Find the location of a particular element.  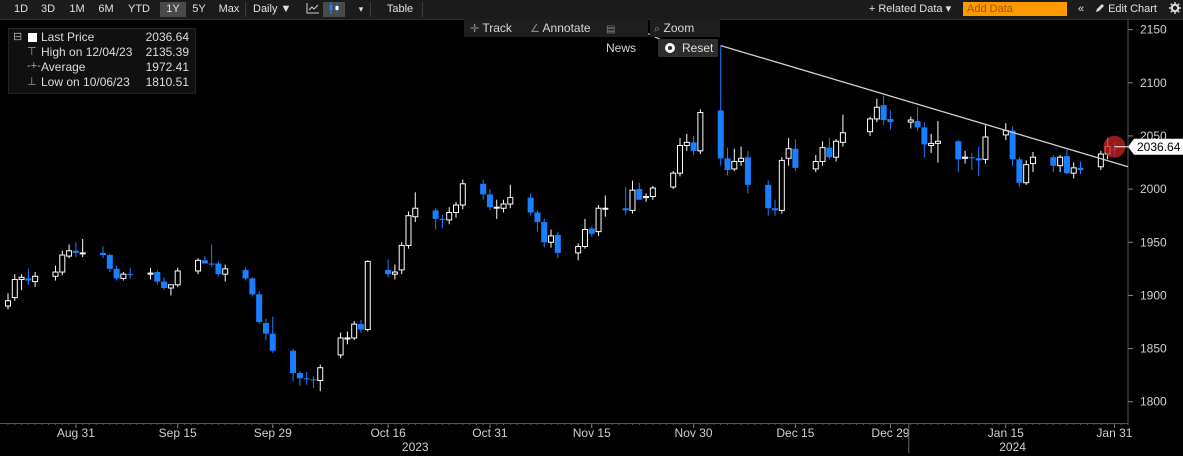

legend-high: ⊤ High on 12/04/23 2135.39 is located at coordinates (102, 52).